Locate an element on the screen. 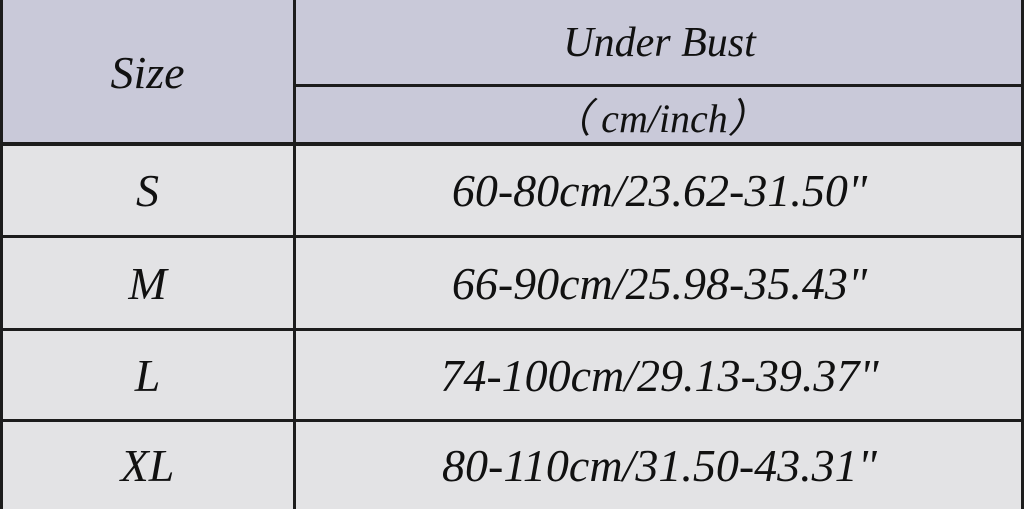 The image size is (1024, 509). size-value: S is located at coordinates (147, 190).